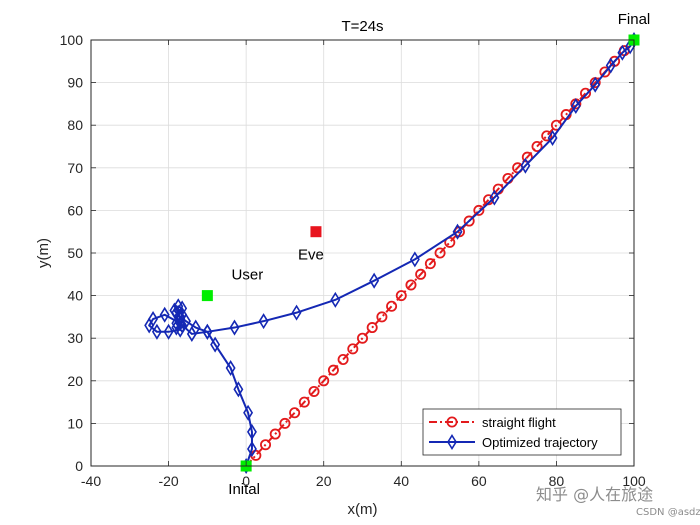 Image resolution: width=700 pixels, height=525 pixels. What do you see at coordinates (452, 422) in the screenshot?
I see `legend-marker-straight` at bounding box center [452, 422].